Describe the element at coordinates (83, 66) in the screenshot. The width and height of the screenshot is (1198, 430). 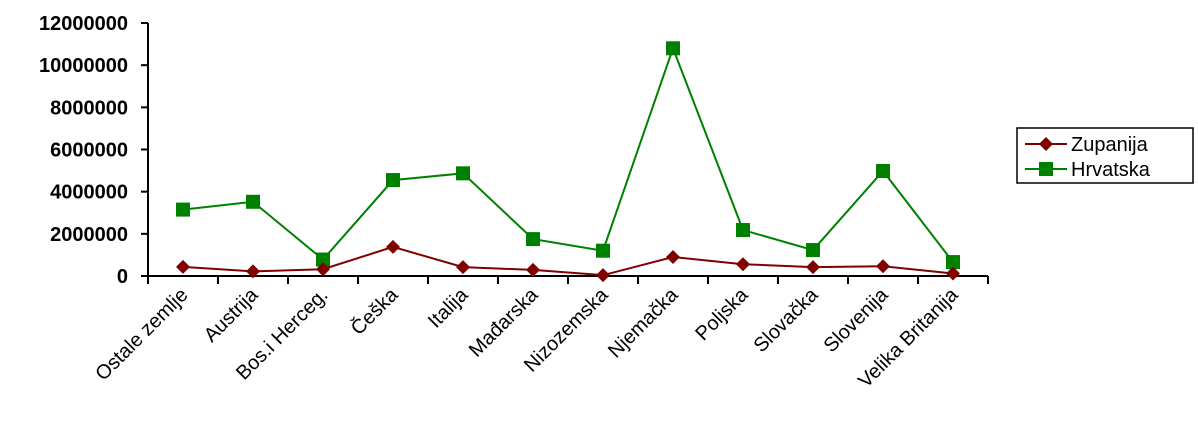
I see `y-tick-label: 10000000` at that location.